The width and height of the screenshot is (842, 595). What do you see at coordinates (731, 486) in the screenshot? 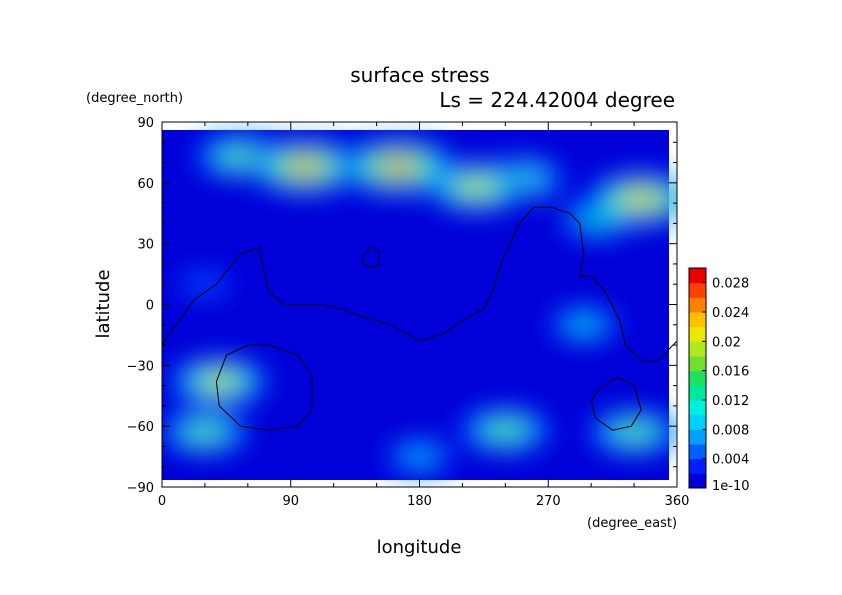
I see `colorbar-label: 1e-10` at bounding box center [731, 486].